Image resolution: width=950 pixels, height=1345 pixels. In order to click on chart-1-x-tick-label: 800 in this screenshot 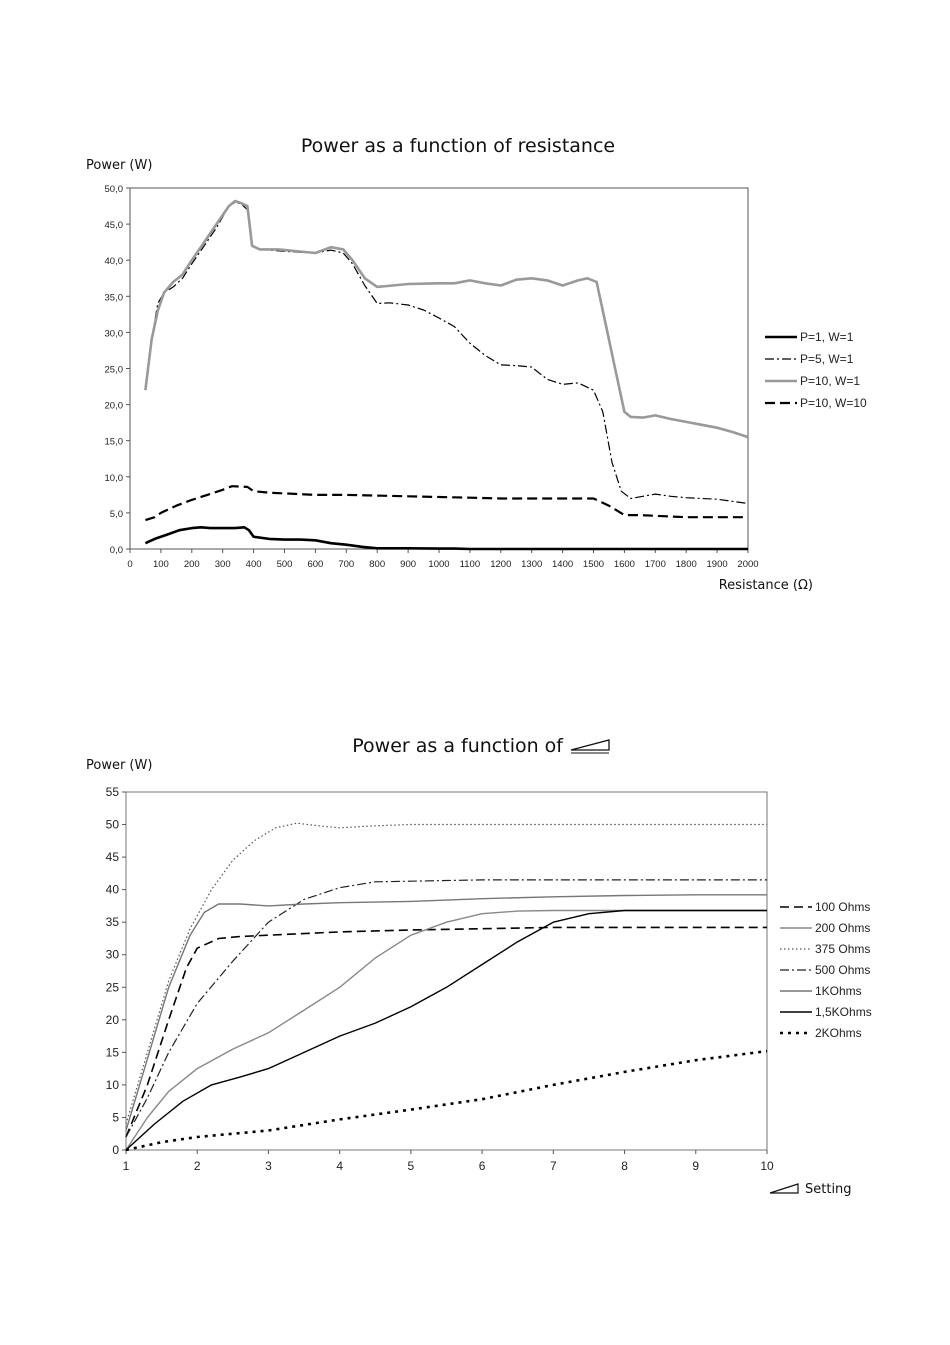, I will do `click(377, 564)`.